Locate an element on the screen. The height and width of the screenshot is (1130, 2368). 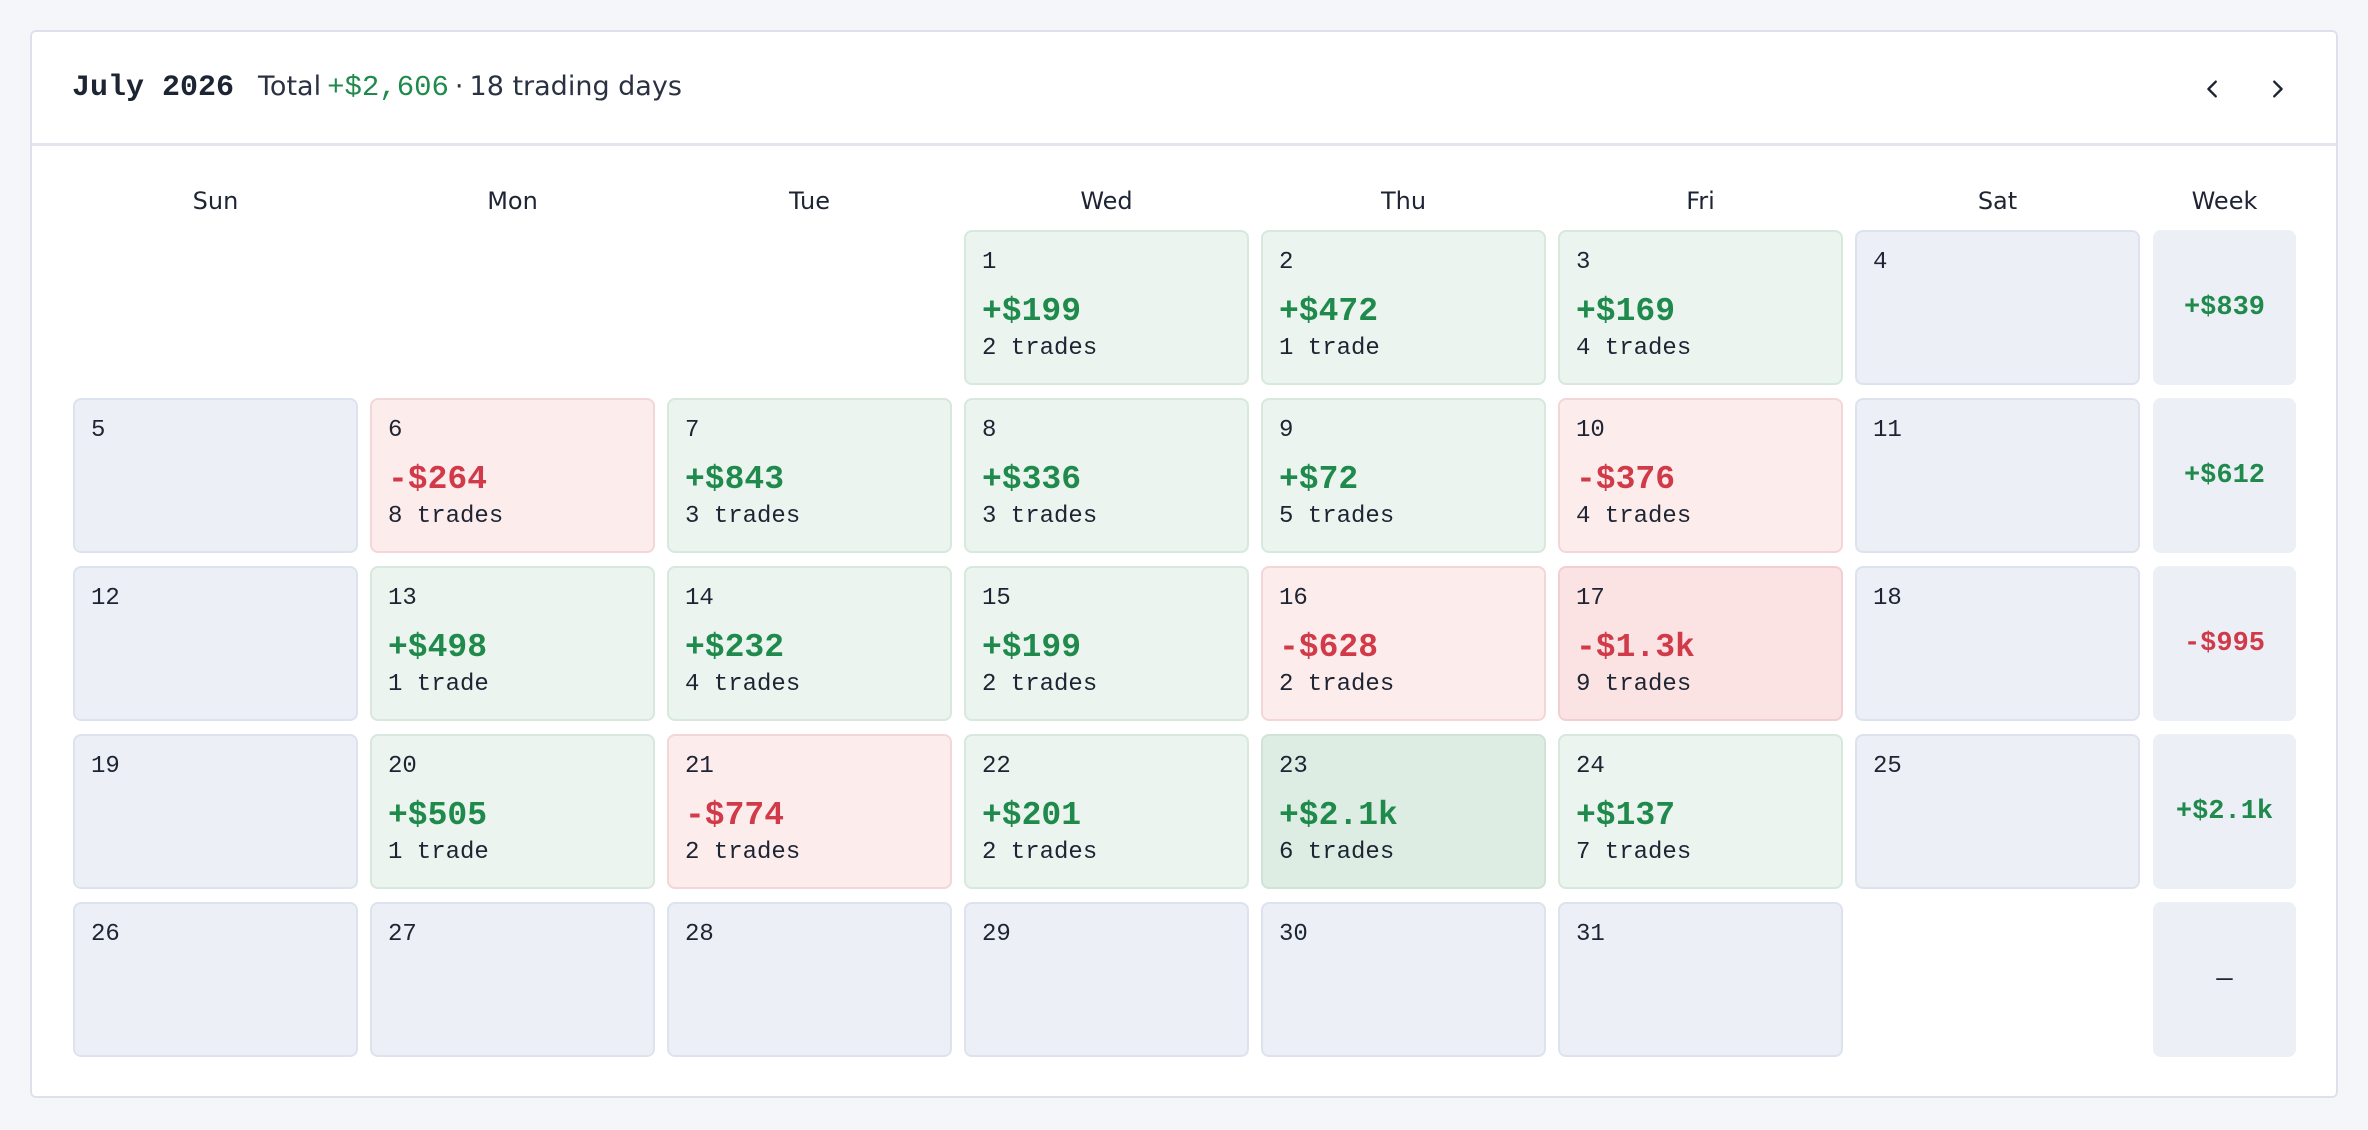
chevron-right-icon is located at coordinates (2278, 89).